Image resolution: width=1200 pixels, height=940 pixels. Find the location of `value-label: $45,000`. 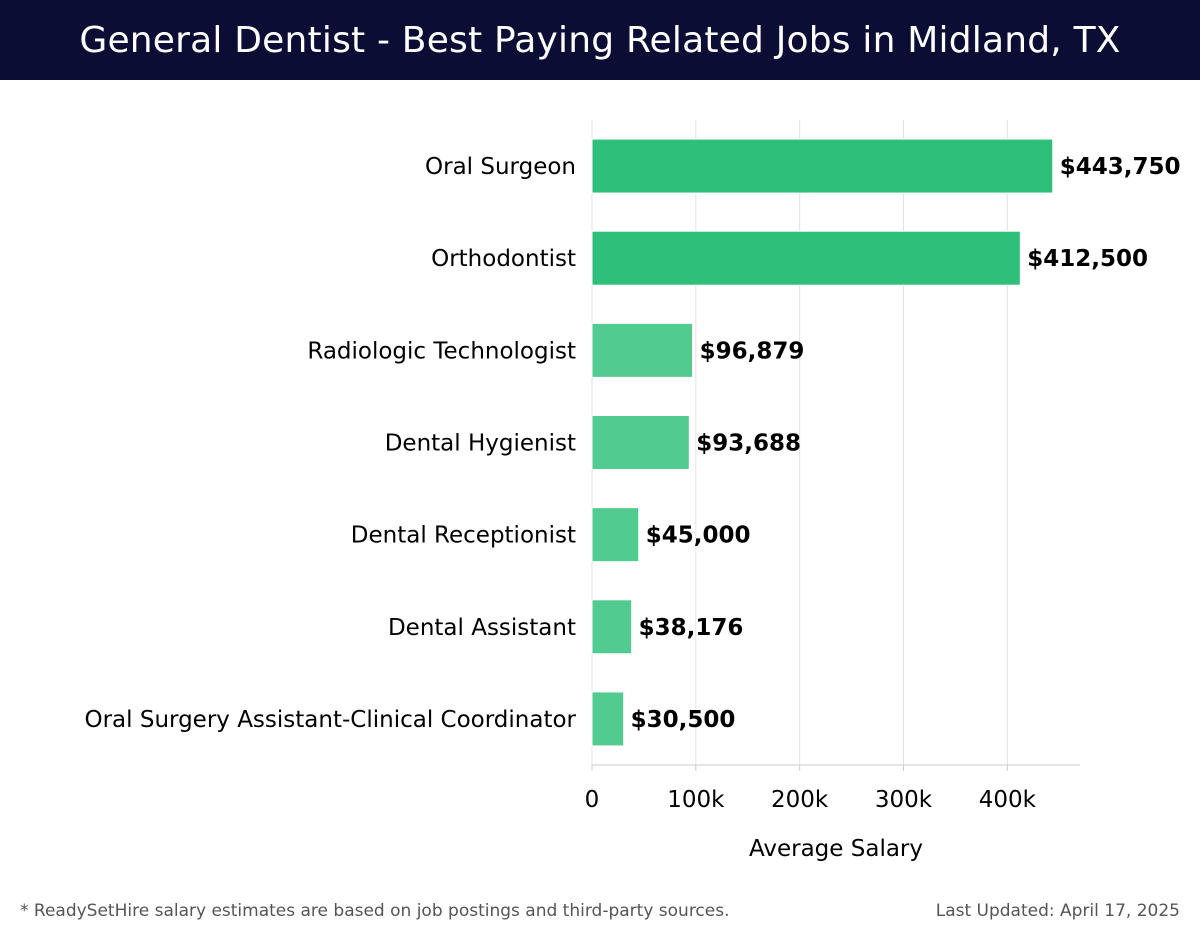

value-label: $45,000 is located at coordinates (698, 536).